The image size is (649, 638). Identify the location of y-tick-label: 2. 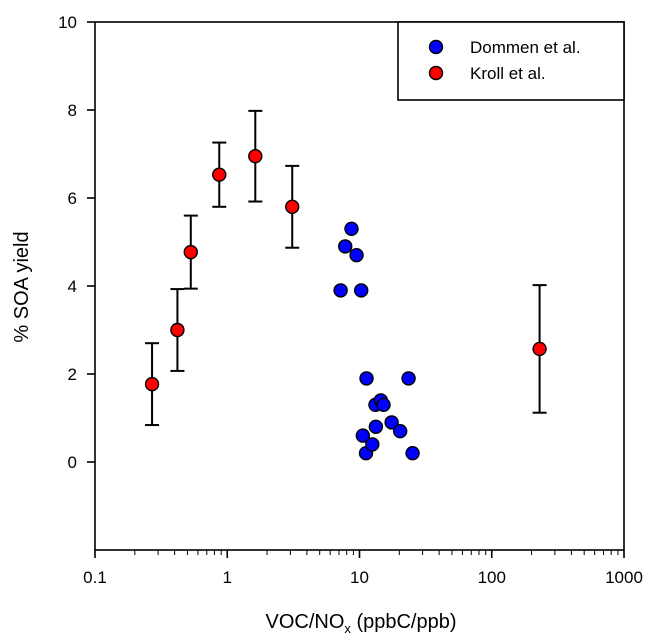
(72, 374).